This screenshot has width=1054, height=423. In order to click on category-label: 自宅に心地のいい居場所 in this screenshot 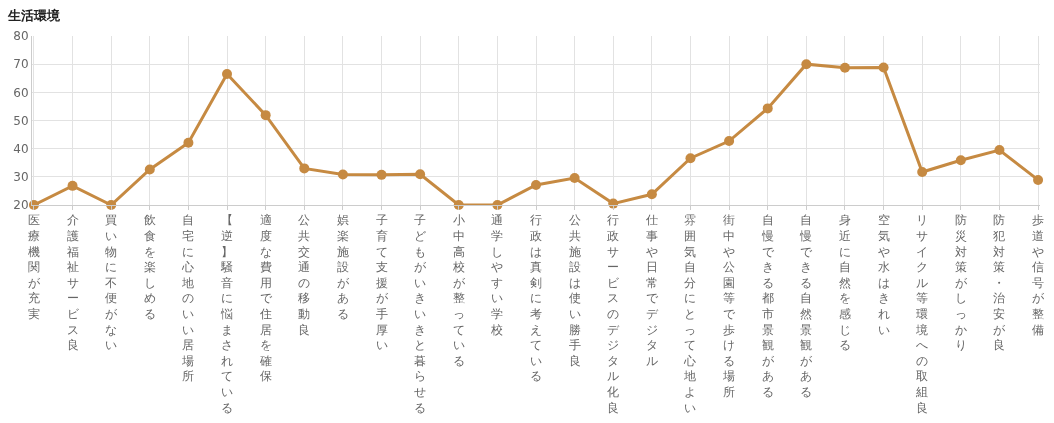, I will do `click(188, 298)`.